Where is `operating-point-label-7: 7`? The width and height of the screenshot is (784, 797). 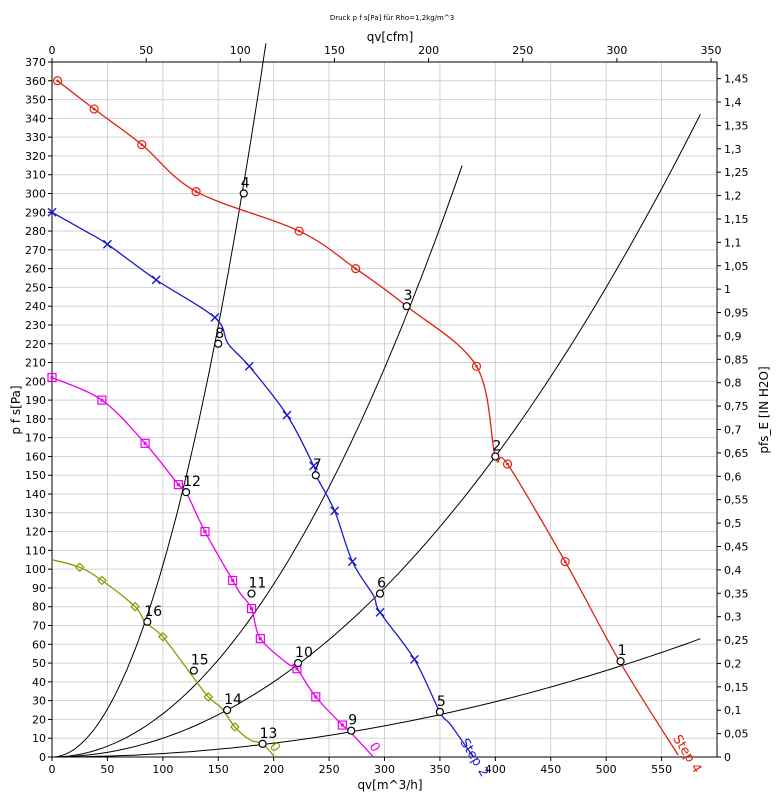
operating-point-label-7: 7 is located at coordinates (317, 465).